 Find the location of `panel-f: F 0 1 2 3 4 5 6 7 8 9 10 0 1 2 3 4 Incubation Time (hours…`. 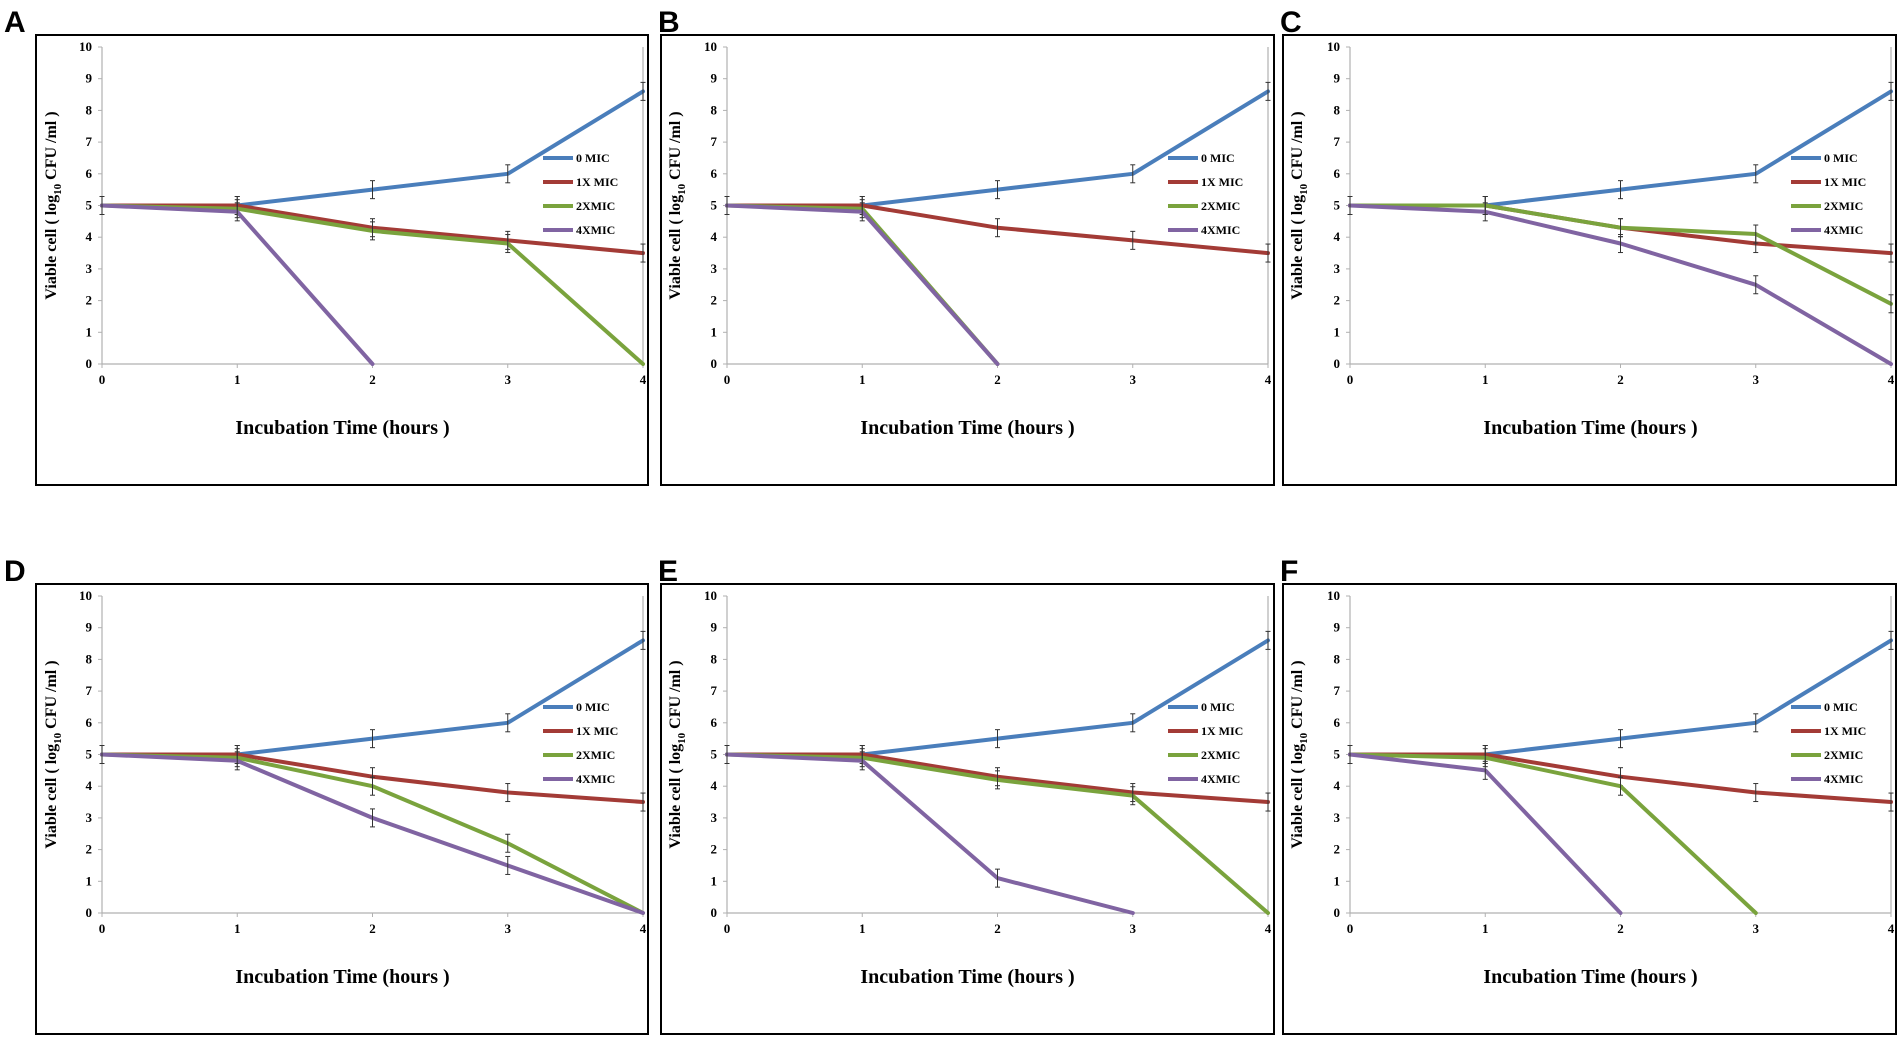

panel-f: F 0 1 2 3 4 5 6 7 8 9 10 0 1 2 3 4 Incubation Time (hours… is located at coordinates (1588, 795).